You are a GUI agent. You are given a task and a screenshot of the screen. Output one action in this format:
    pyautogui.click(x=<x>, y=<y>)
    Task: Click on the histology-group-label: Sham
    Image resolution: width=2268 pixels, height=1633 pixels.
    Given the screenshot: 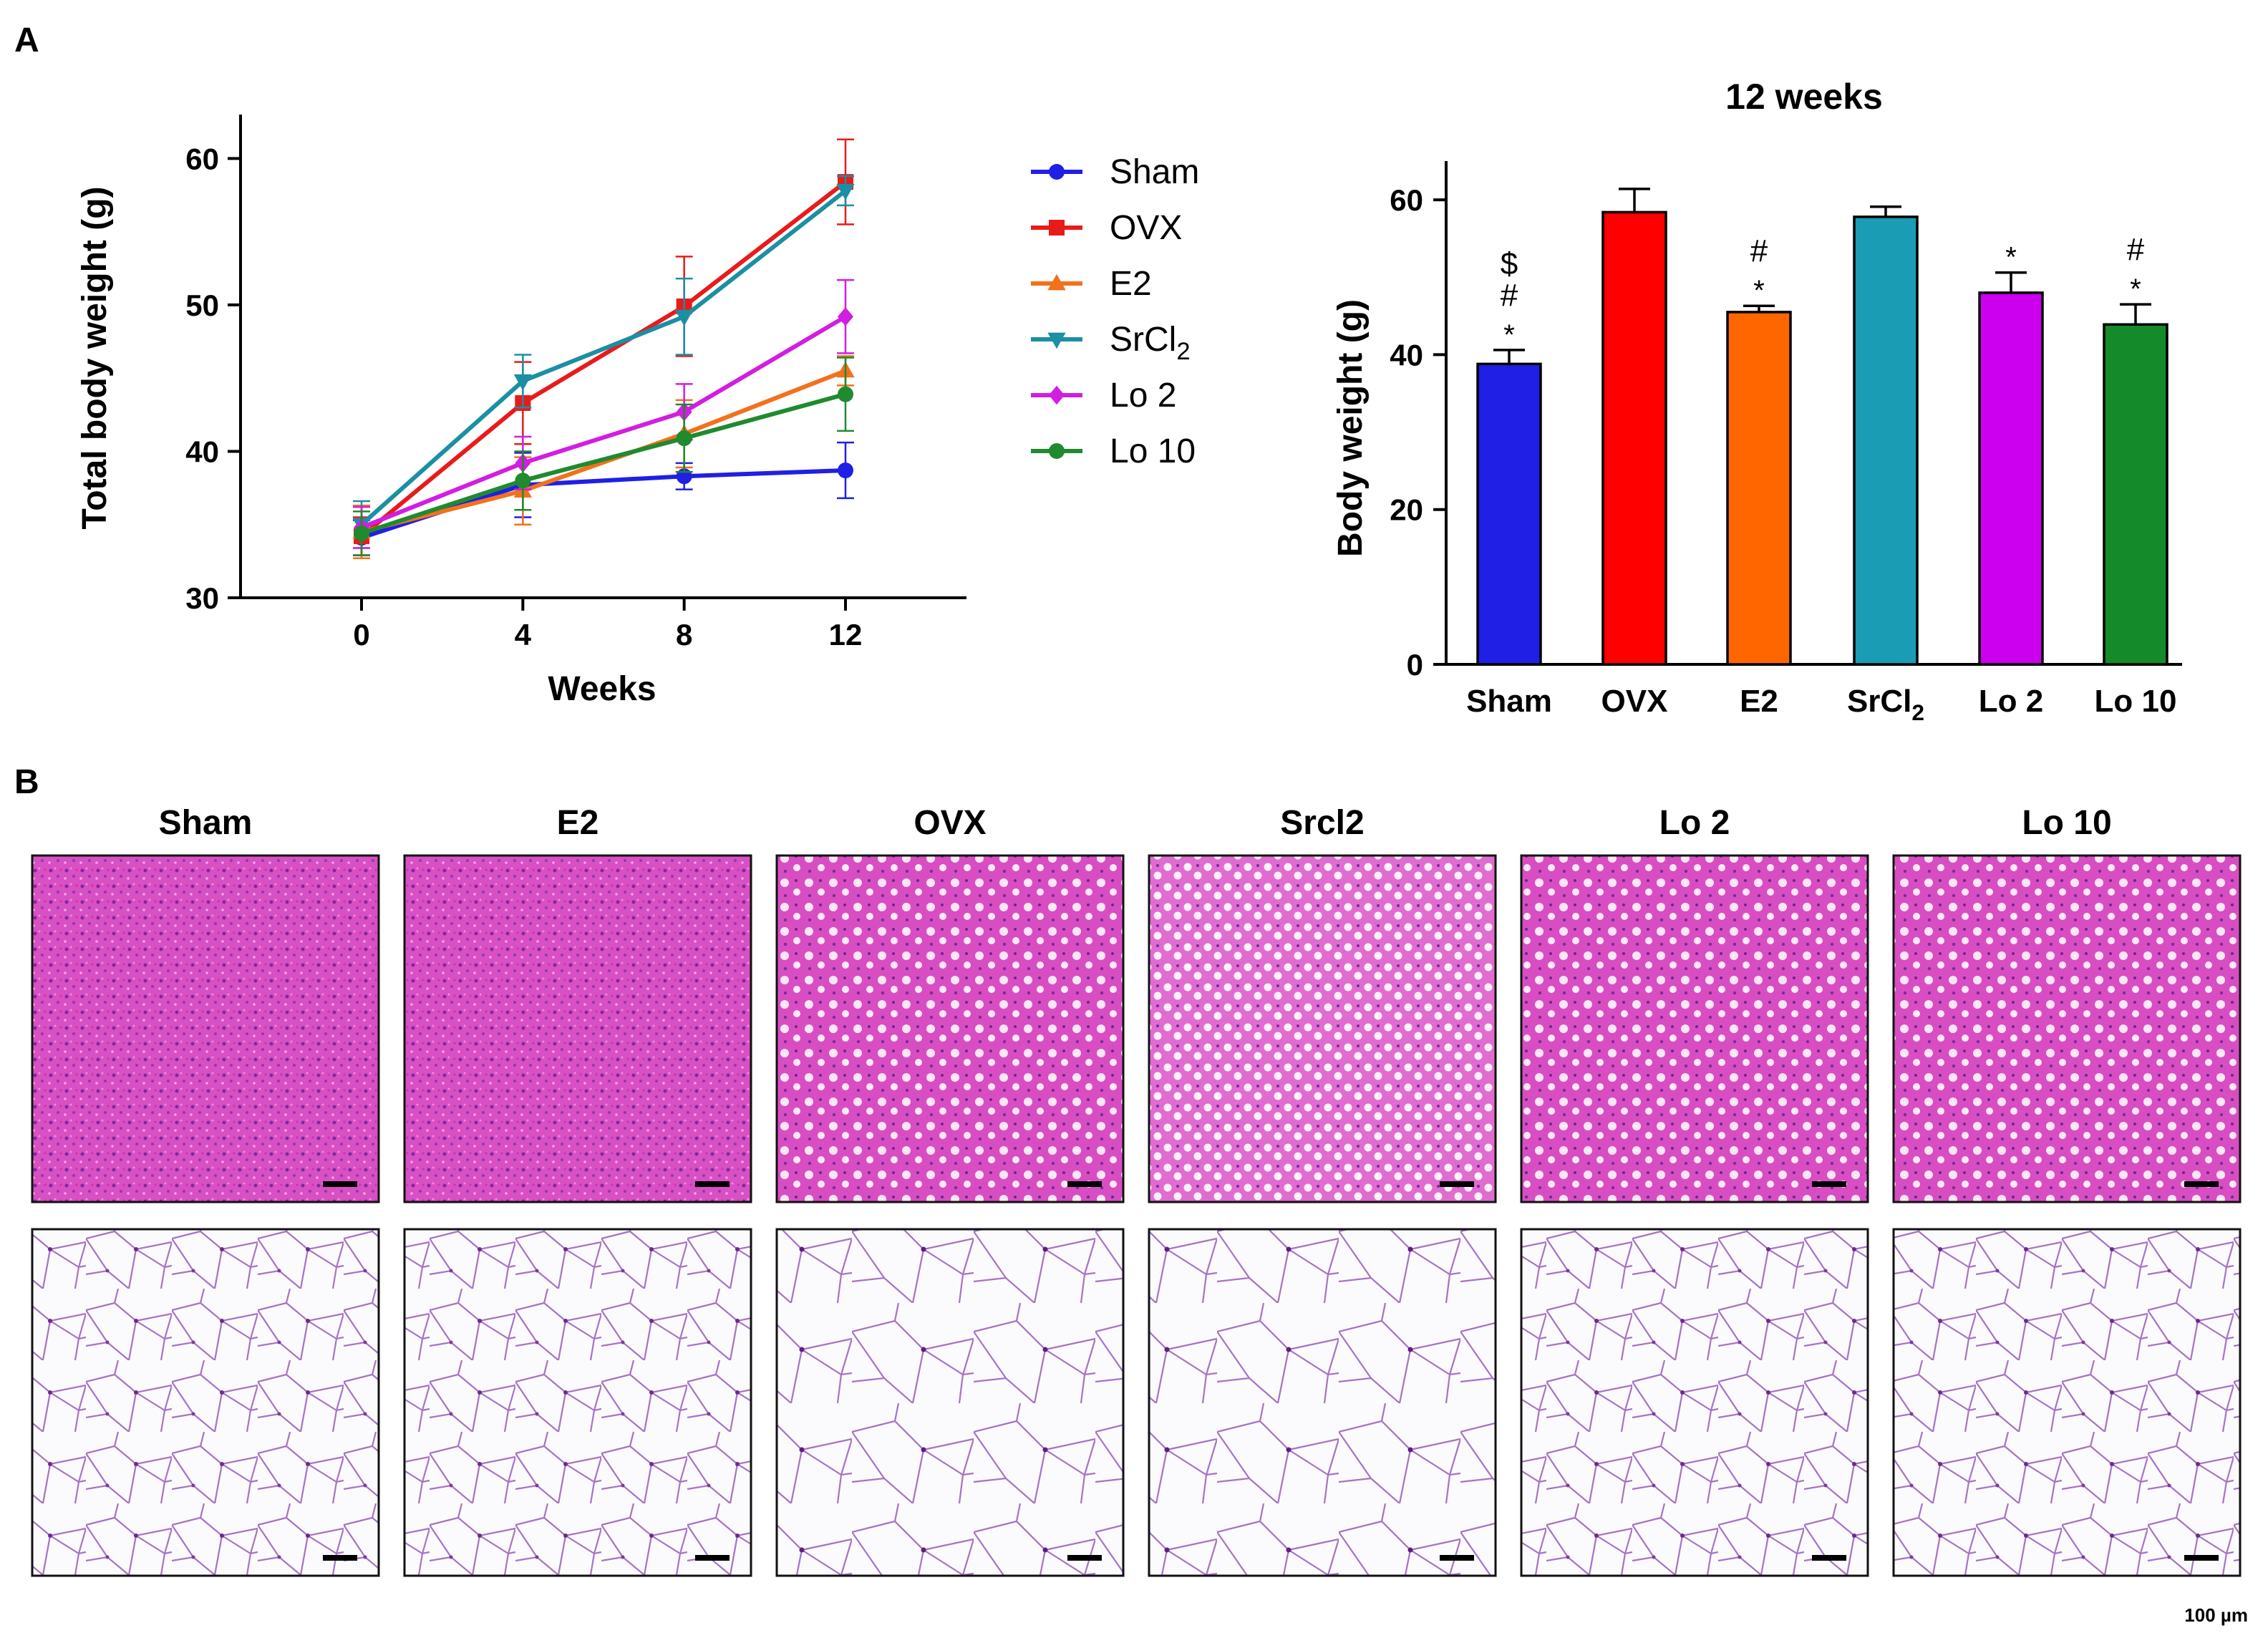 What is the action you would take?
    pyautogui.click(x=206, y=823)
    